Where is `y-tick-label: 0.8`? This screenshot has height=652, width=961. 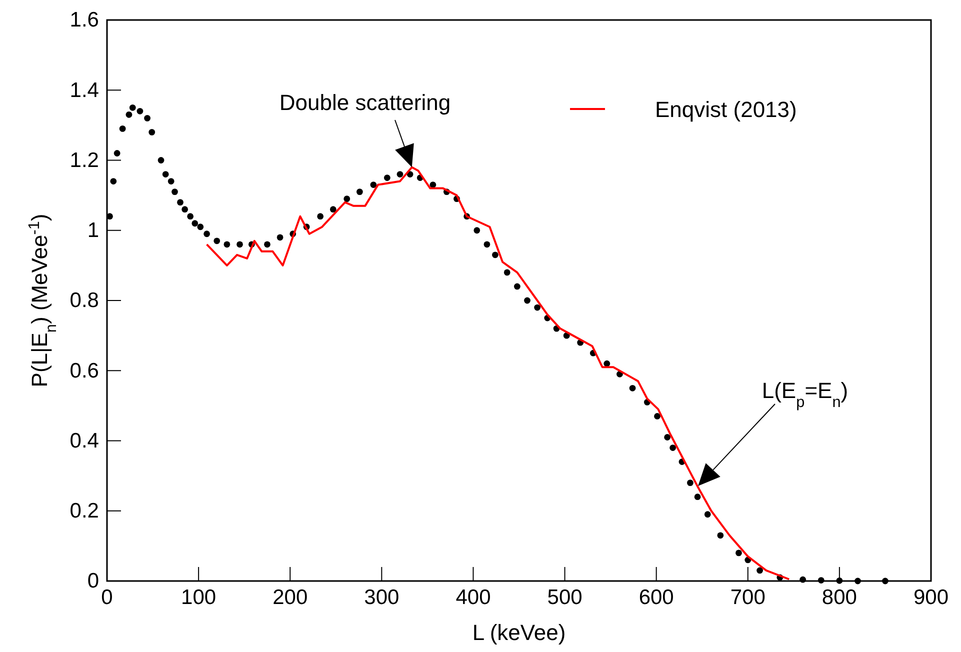 y-tick-label: 0.8 is located at coordinates (84, 300).